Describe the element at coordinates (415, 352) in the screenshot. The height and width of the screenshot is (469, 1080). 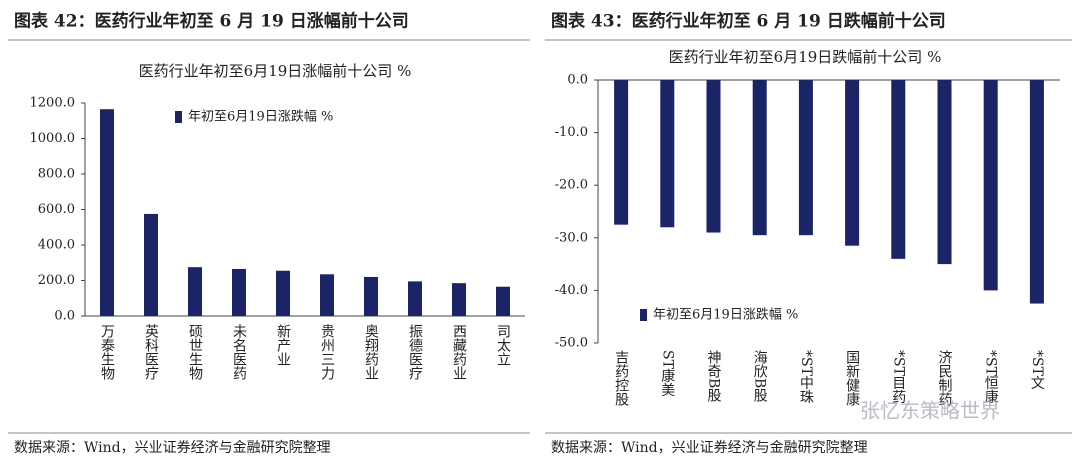
I see `x-tick-label: 振德医疗` at that location.